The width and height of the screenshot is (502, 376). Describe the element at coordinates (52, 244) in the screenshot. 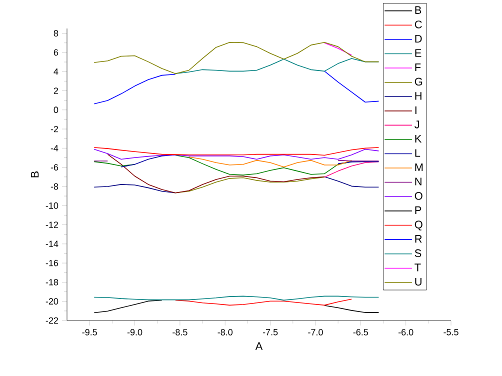

I see `y-tick-label: -14` at that location.